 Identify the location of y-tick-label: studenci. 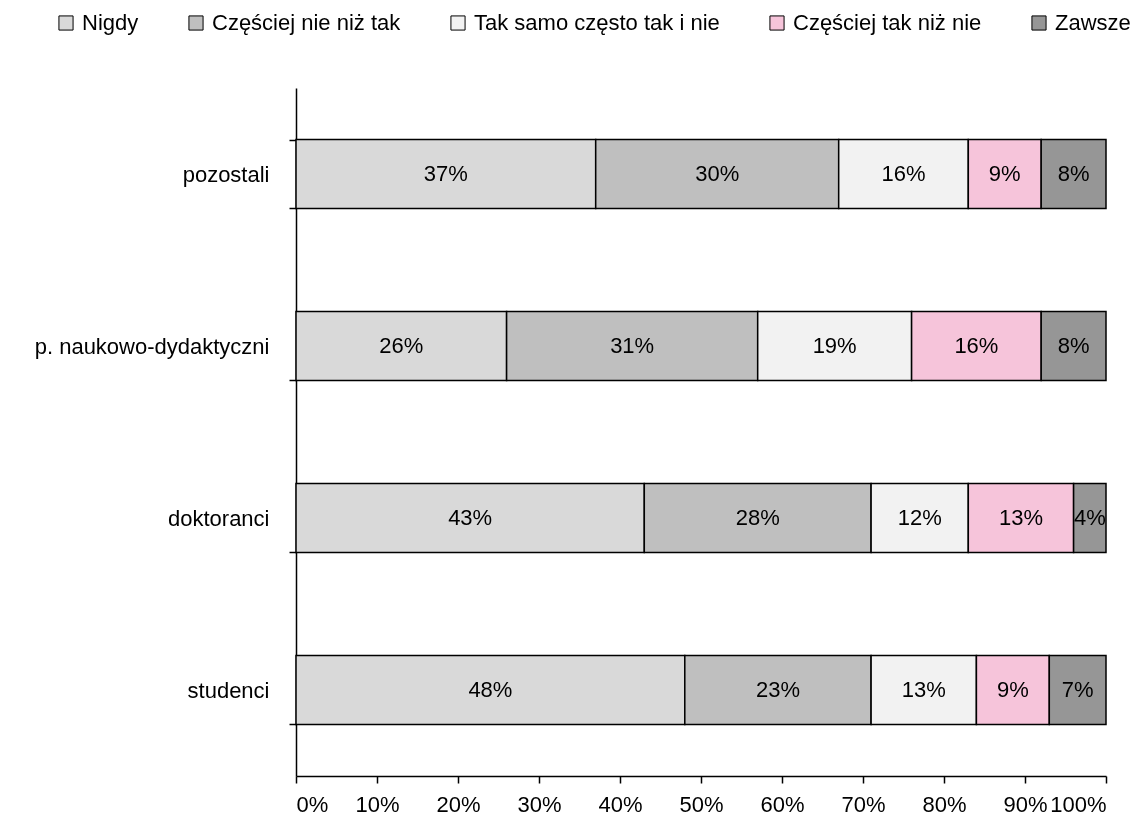
(228, 690).